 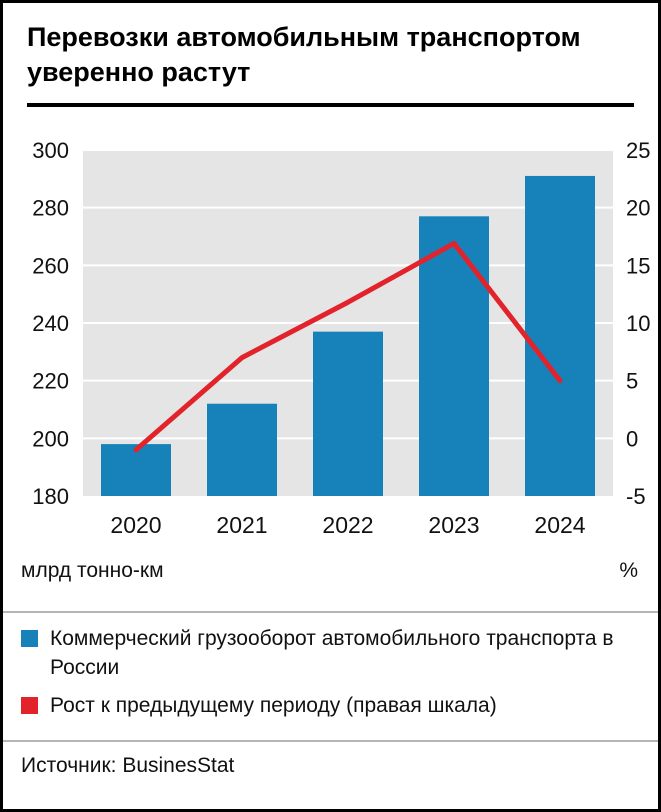 I want to click on axis-units-row: млрд тонно-км %, so click(x=330, y=571).